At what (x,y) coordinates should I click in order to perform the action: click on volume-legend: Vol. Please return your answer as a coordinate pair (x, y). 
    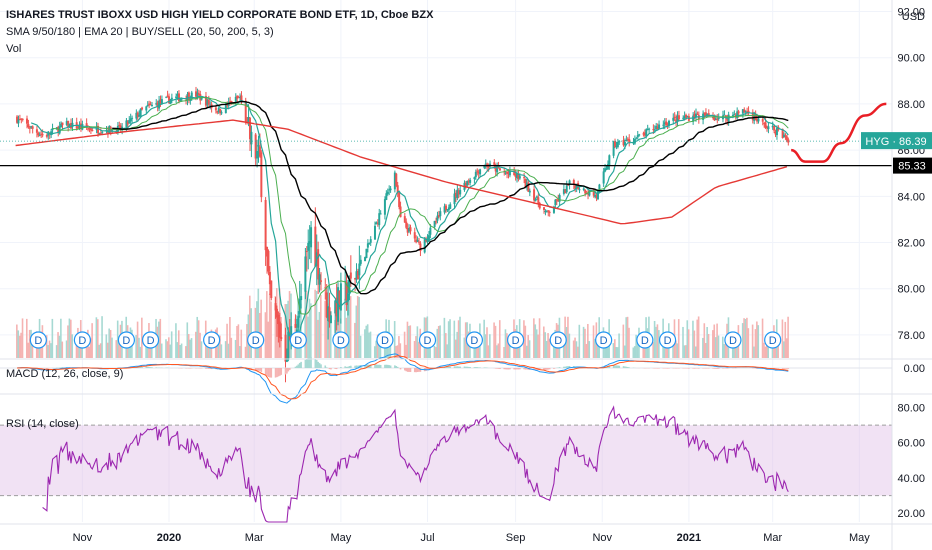
    Looking at the image, I should click on (14, 49).